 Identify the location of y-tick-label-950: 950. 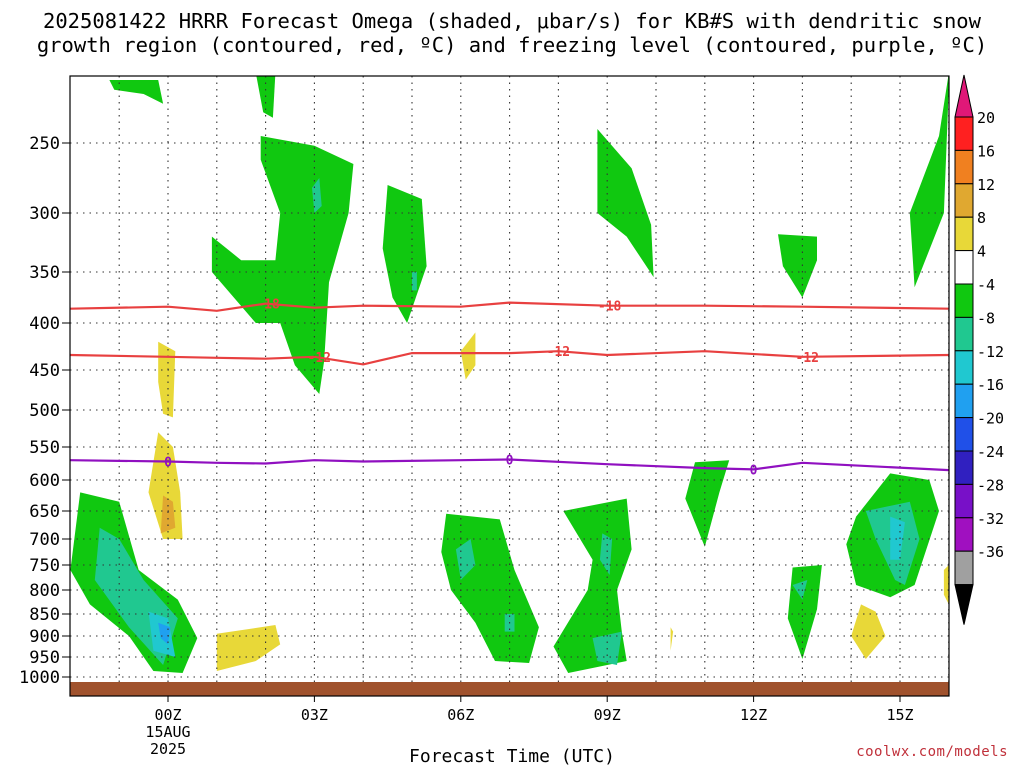
(44, 658).